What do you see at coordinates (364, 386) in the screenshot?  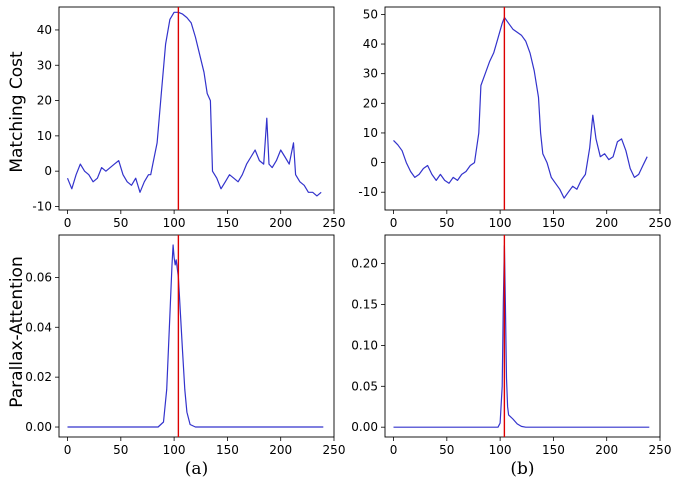 I see `y-tick-label: 0.05` at bounding box center [364, 386].